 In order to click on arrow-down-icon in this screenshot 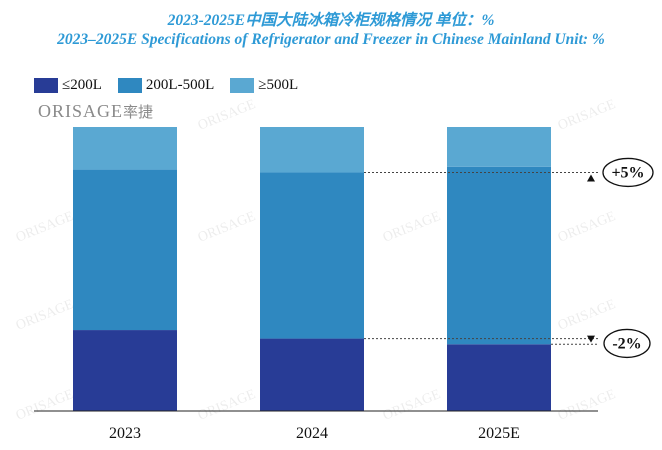, I will do `click(591, 339)`.